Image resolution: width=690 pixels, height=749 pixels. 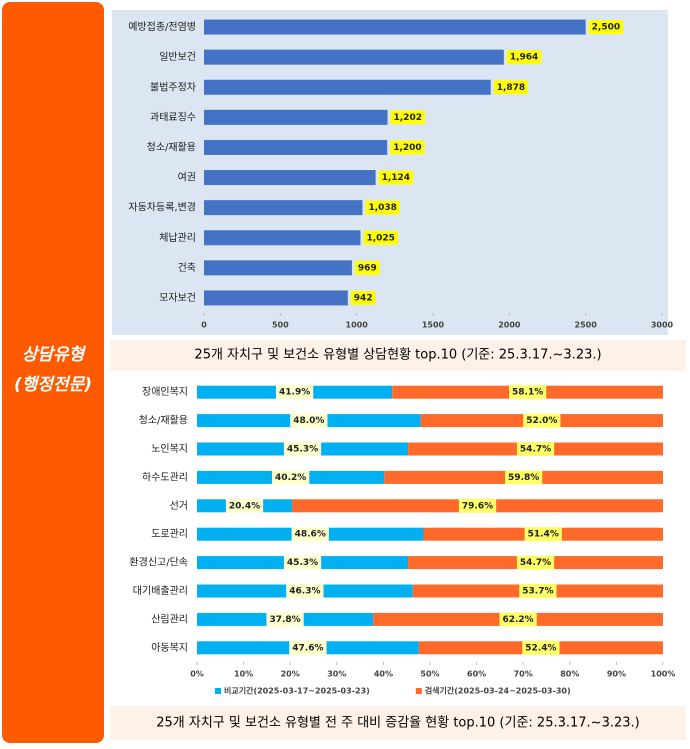 What do you see at coordinates (280, 325) in the screenshot?
I see `x-tick-label: 500` at bounding box center [280, 325].